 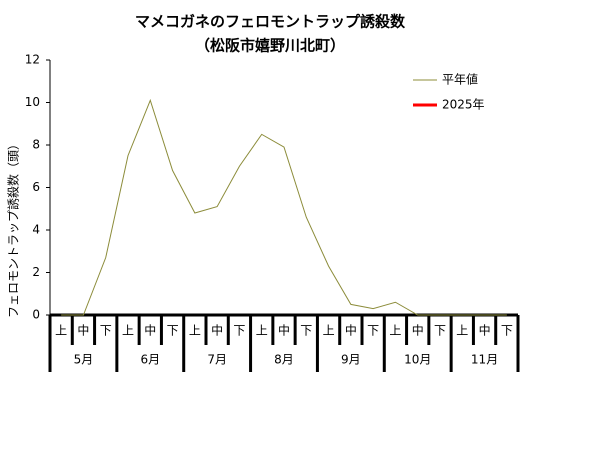 I want to click on chart-title: マメコガネのフェロモントラップ誘殺数, so click(x=270, y=22).